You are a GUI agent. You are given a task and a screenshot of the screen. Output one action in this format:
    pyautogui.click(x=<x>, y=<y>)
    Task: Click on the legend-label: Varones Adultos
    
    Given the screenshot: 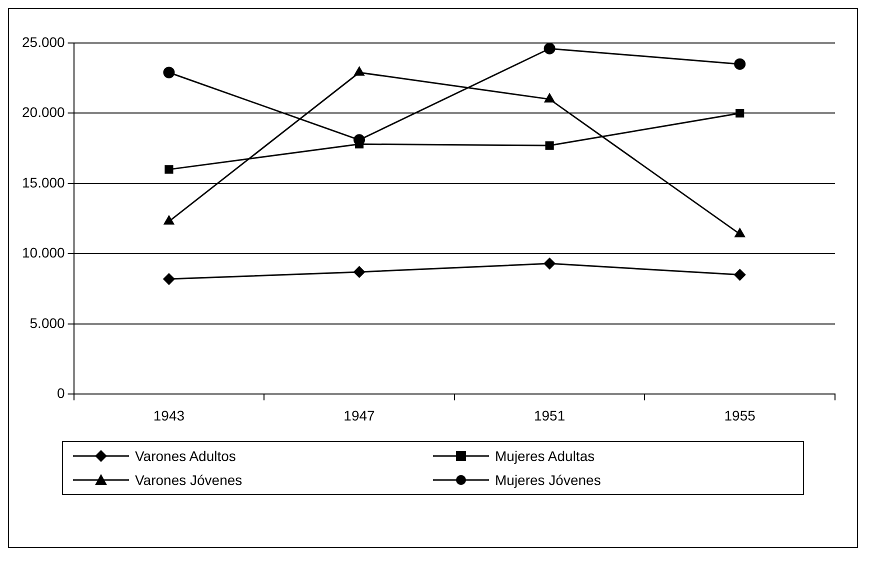 What is the action you would take?
    pyautogui.click(x=185, y=456)
    